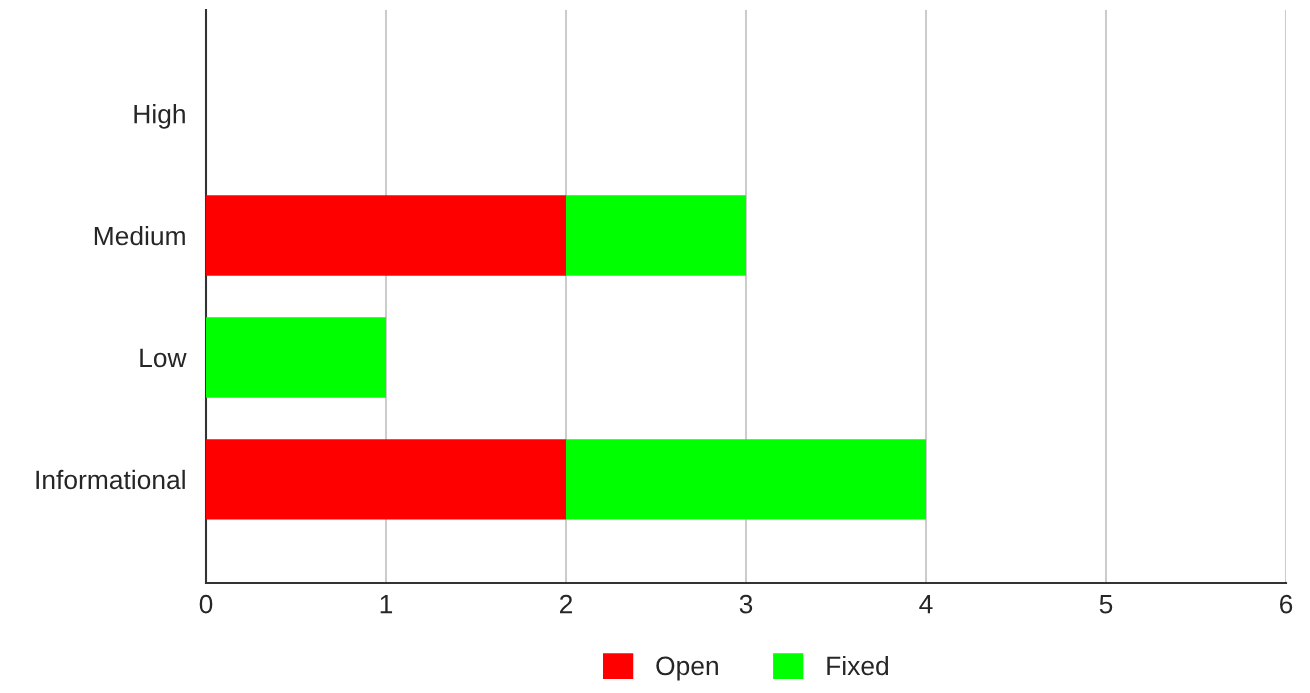 The image size is (1310, 693). Describe the element at coordinates (159, 116) in the screenshot. I see `y-tick-label: High` at that location.